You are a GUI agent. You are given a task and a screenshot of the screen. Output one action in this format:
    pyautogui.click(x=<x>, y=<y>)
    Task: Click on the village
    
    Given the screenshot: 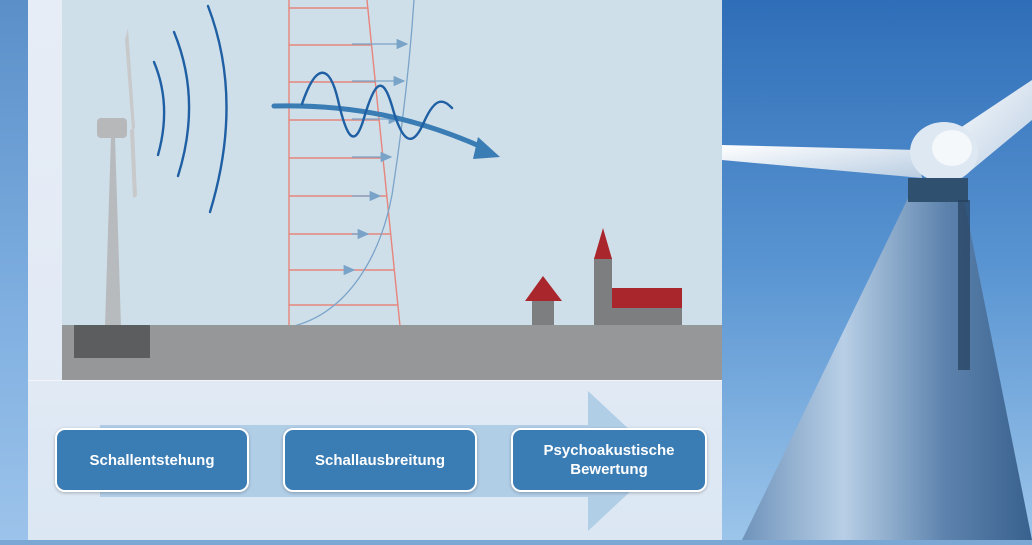 What is the action you would take?
    pyautogui.click(x=603, y=277)
    